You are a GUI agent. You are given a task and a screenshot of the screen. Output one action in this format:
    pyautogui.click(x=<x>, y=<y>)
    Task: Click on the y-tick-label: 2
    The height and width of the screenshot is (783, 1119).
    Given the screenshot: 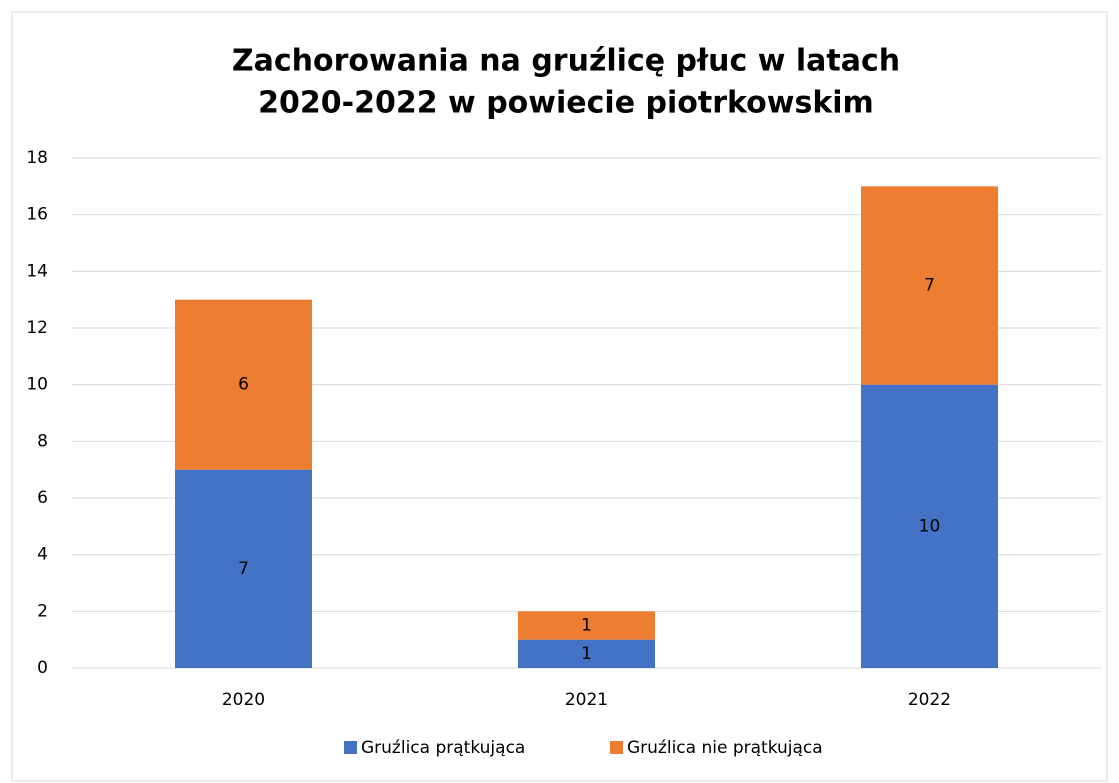 What is the action you would take?
    pyautogui.click(x=42, y=611)
    